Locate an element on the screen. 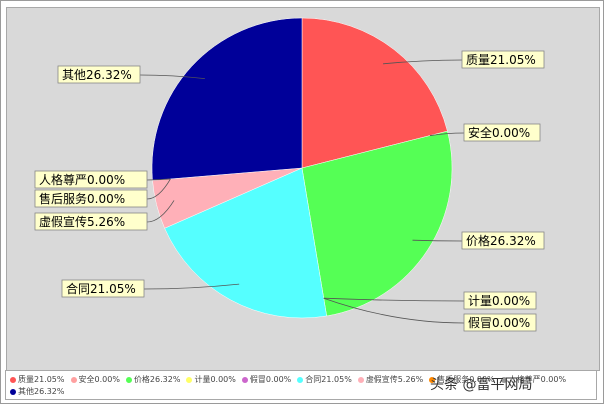 The width and height of the screenshot is (604, 404). callout-2: 安全0.00% is located at coordinates (502, 132).